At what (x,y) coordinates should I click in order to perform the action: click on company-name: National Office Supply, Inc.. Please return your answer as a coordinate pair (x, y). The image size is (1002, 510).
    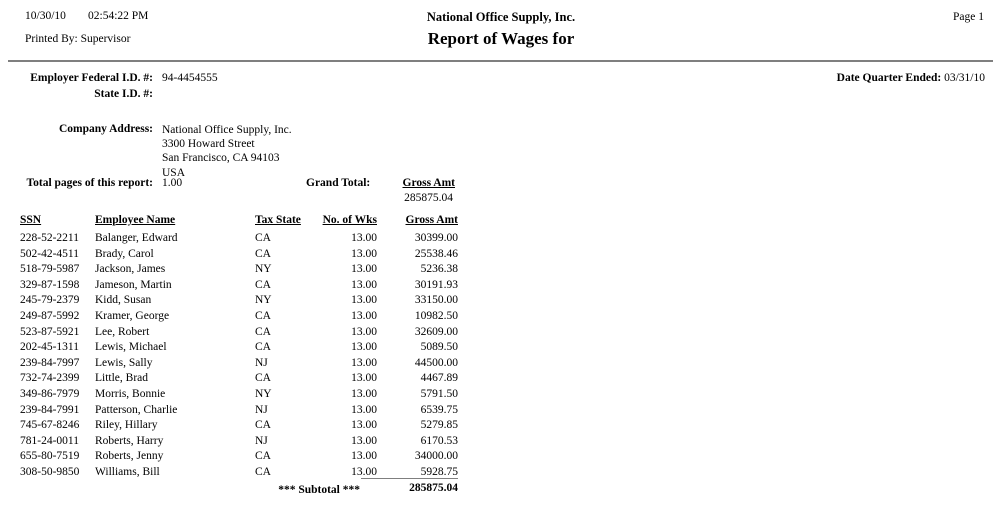
    Looking at the image, I should click on (501, 17).